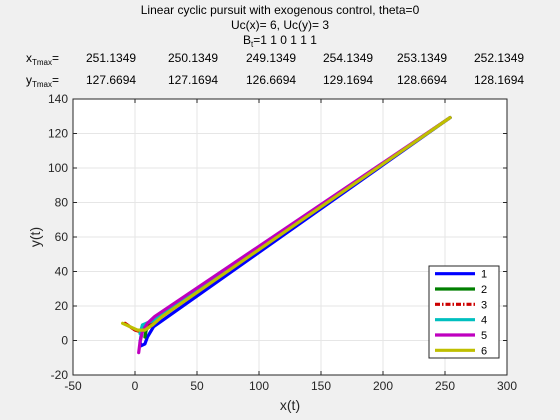 The width and height of the screenshot is (560, 420). Describe the element at coordinates (62, 306) in the screenshot. I see `y-tick-label: 20` at that location.